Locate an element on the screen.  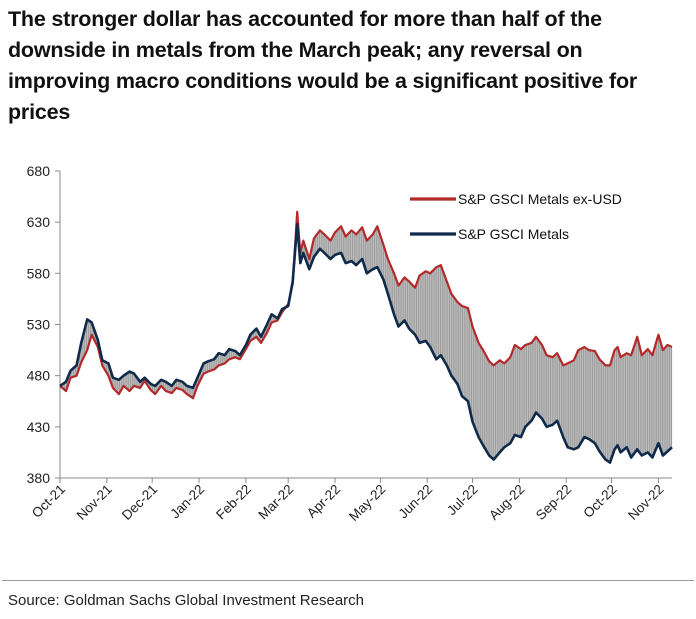
x-tick-label: Mar-22 is located at coordinates (275, 502).